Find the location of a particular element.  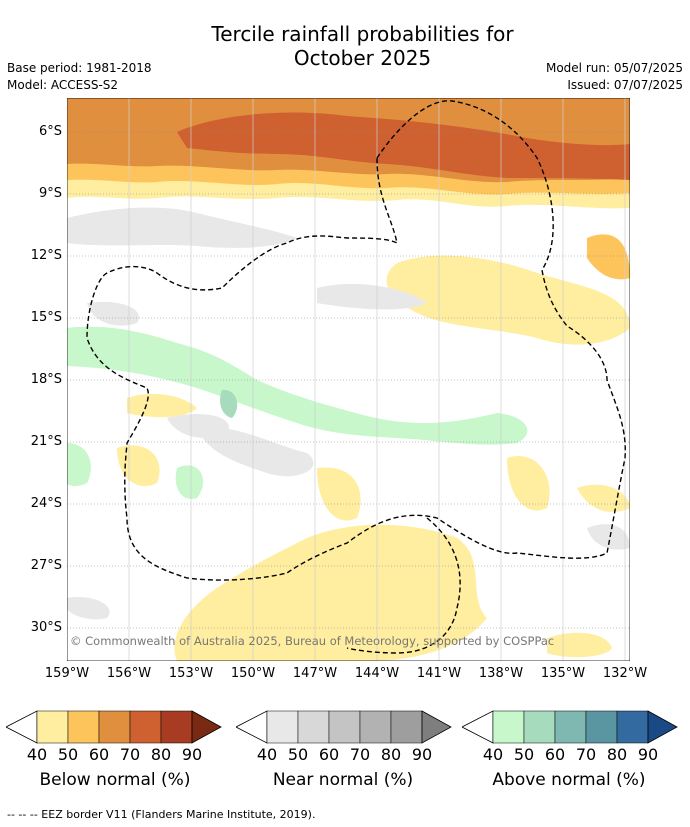

colorbar-title-above: Above normal (%) is located at coordinates (569, 780).